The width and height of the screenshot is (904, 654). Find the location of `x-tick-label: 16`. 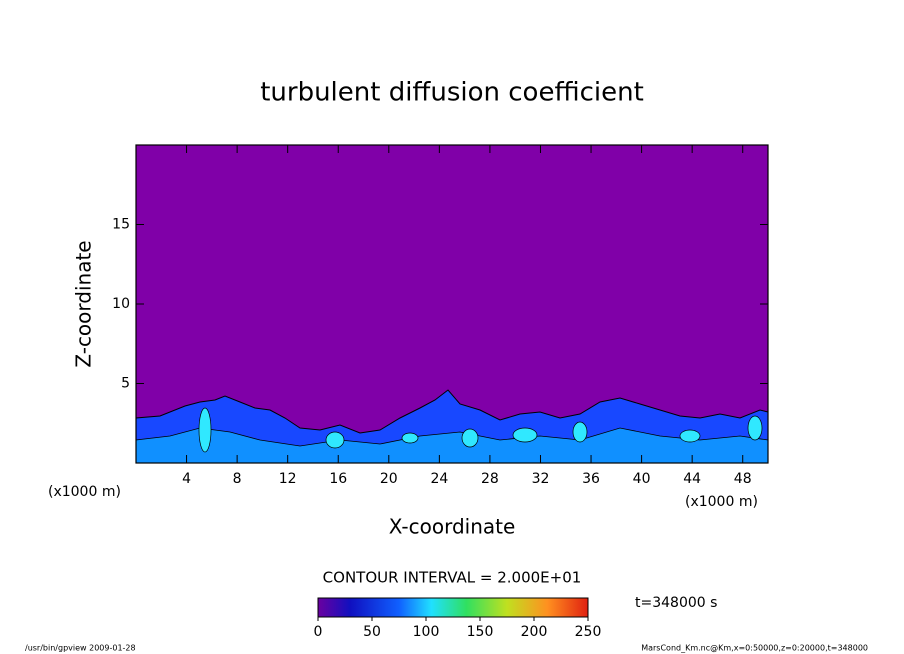

x-tick-label: 16 is located at coordinates (338, 479).